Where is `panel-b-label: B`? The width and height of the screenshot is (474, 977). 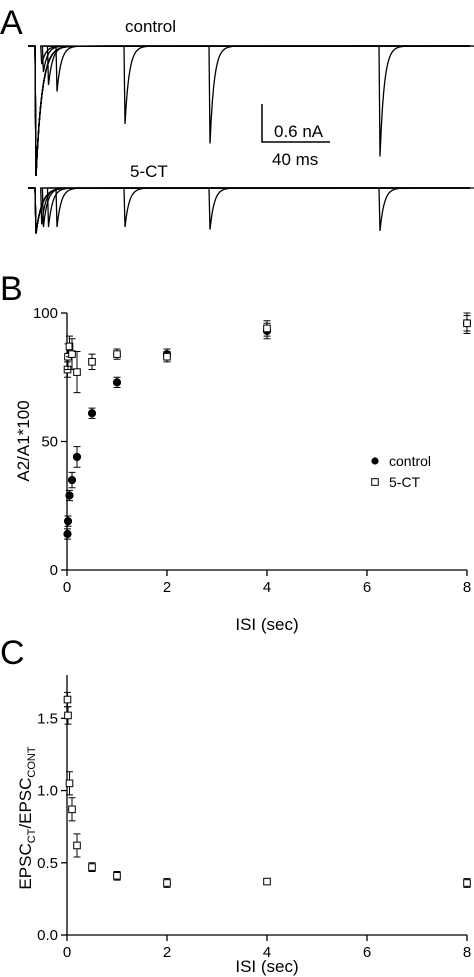
panel-b-label: B is located at coordinates (11, 289).